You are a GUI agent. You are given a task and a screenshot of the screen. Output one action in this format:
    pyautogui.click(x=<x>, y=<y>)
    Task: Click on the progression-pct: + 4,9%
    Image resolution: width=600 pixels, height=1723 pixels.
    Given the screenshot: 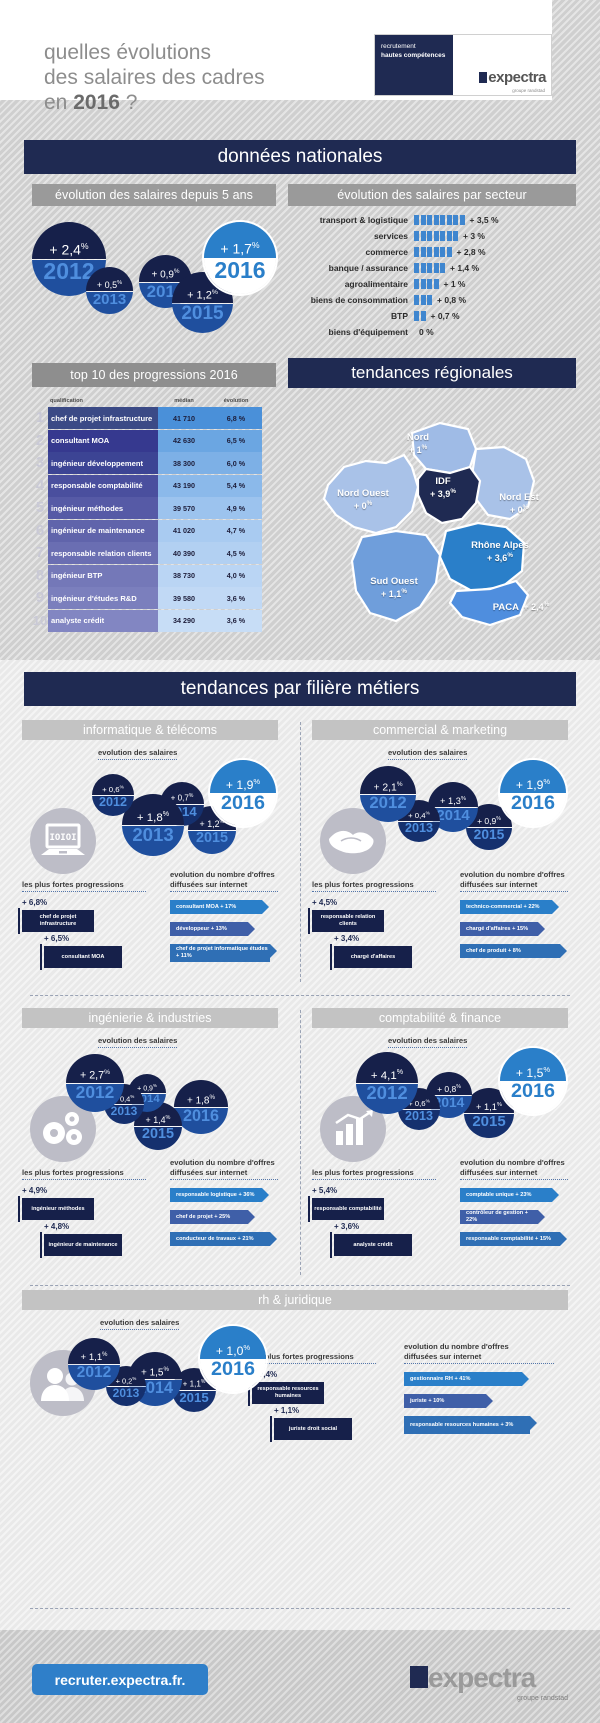 What is the action you would take?
    pyautogui.click(x=35, y=1190)
    